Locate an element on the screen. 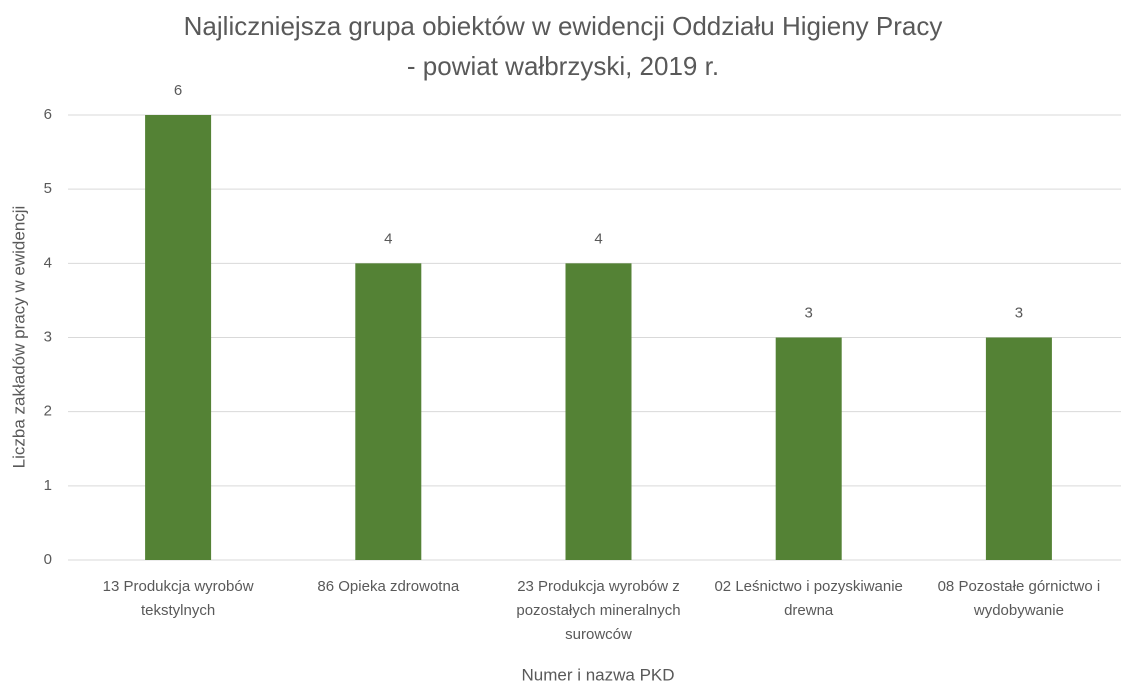 This screenshot has height=684, width=1121. x-tick-label: 08 Pozostałe górnictwo i wydobywanie is located at coordinates (1019, 598).